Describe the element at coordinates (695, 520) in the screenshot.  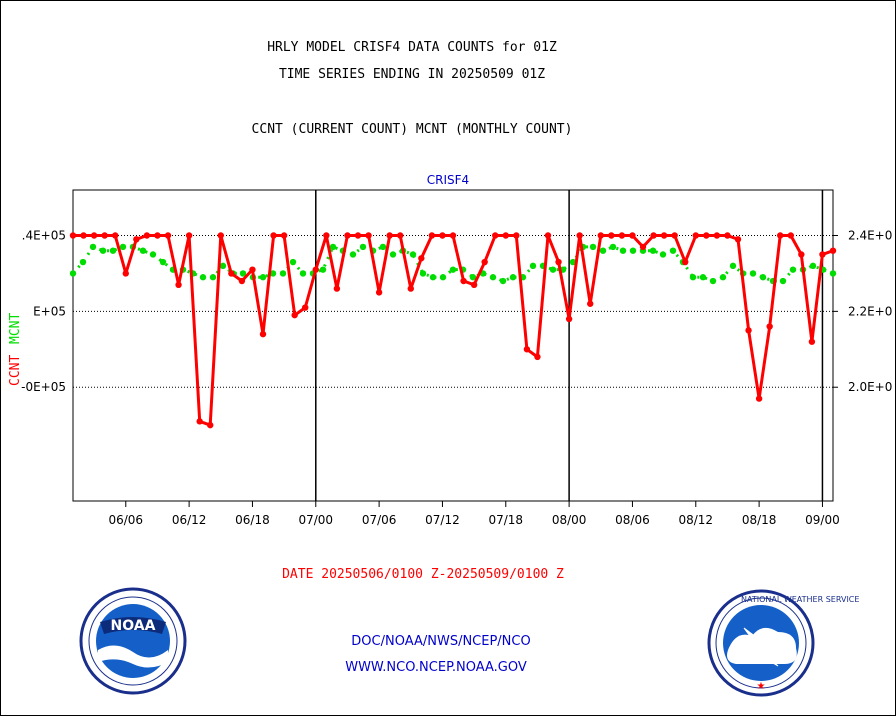
I see `x-tick-label-9: 08/12` at that location.